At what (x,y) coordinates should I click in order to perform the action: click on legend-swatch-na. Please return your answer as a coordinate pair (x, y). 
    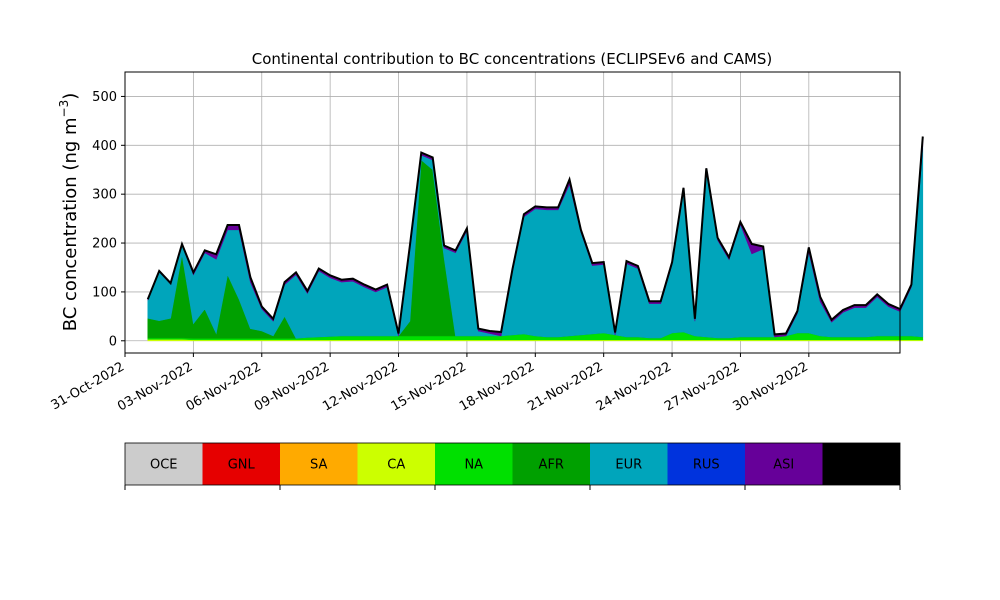
    Looking at the image, I should click on (474, 464).